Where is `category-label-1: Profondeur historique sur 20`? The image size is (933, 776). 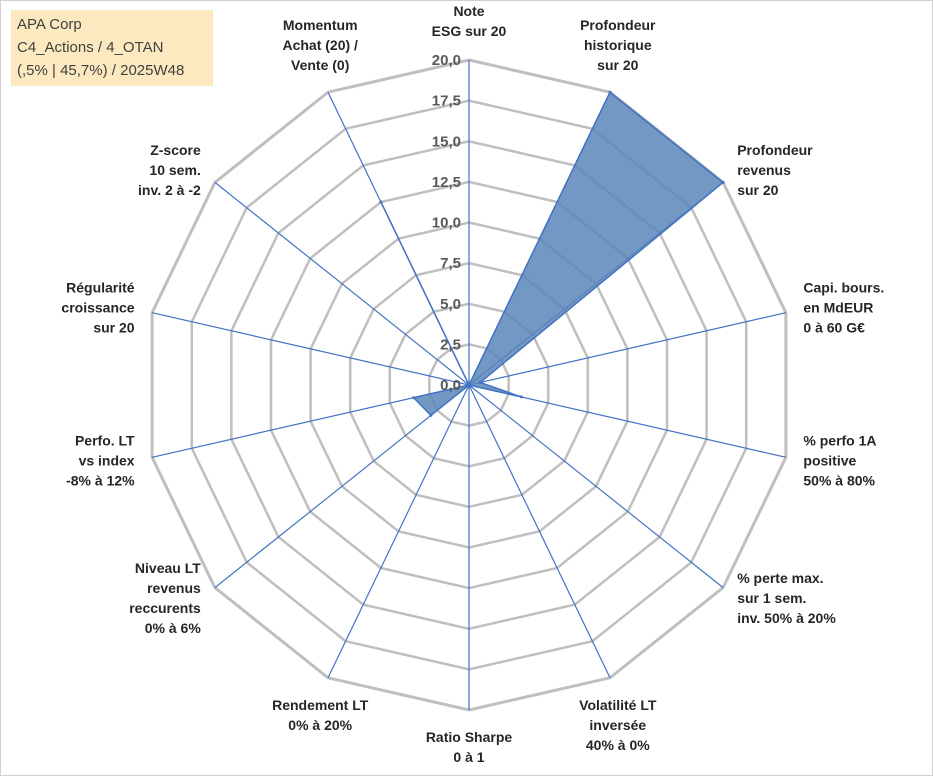 category-label-1: Profondeur historique sur 20 is located at coordinates (618, 45).